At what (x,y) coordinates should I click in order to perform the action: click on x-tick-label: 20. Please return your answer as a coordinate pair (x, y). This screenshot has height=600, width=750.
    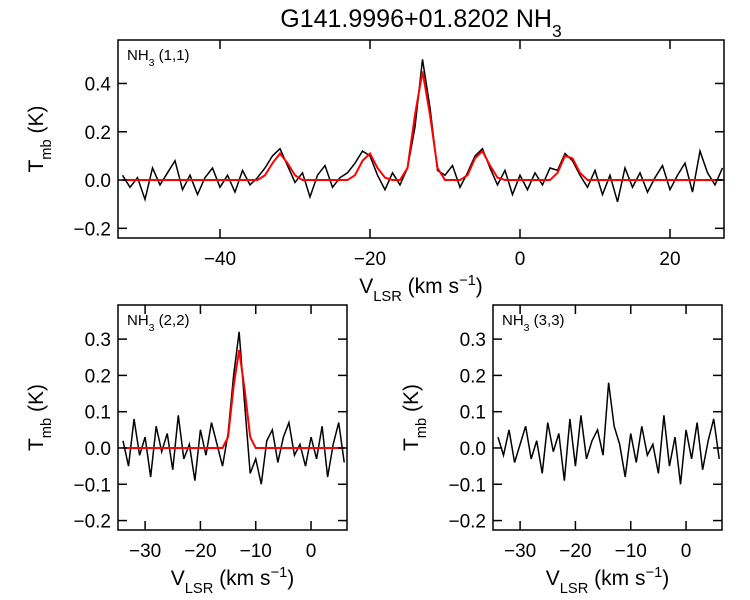
    Looking at the image, I should click on (669, 259).